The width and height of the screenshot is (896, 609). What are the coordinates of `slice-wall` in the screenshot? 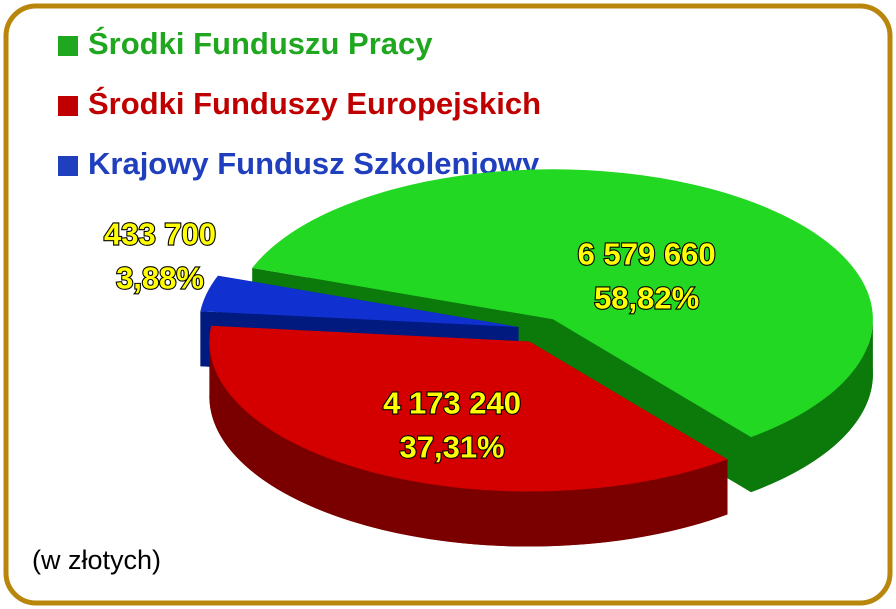 It's located at (812, 406).